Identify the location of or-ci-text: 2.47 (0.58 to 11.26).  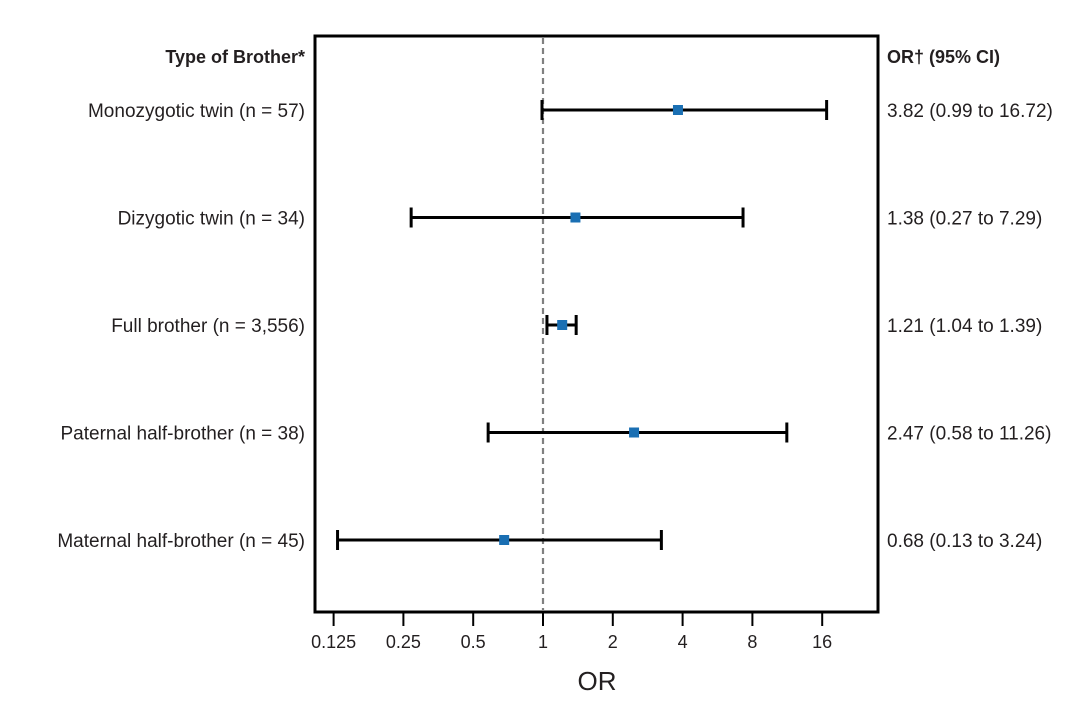
(969, 434).